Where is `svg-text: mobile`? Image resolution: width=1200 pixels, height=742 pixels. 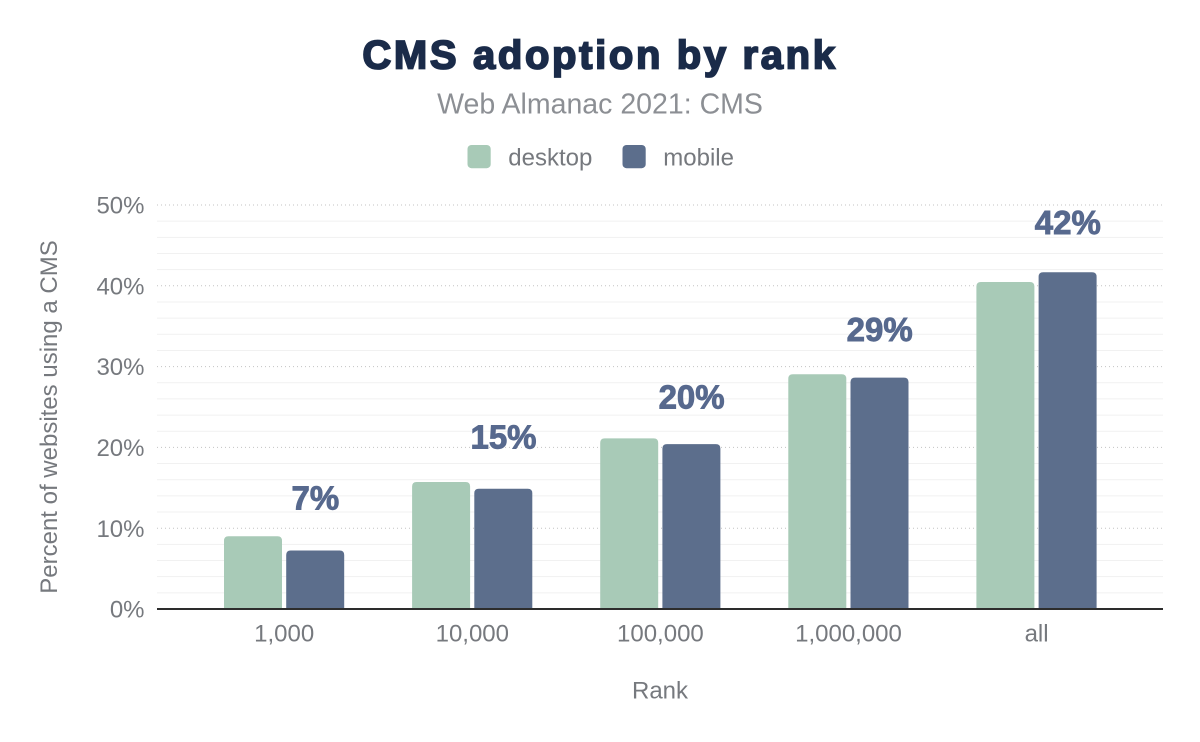
svg-text: mobile is located at coordinates (698, 158).